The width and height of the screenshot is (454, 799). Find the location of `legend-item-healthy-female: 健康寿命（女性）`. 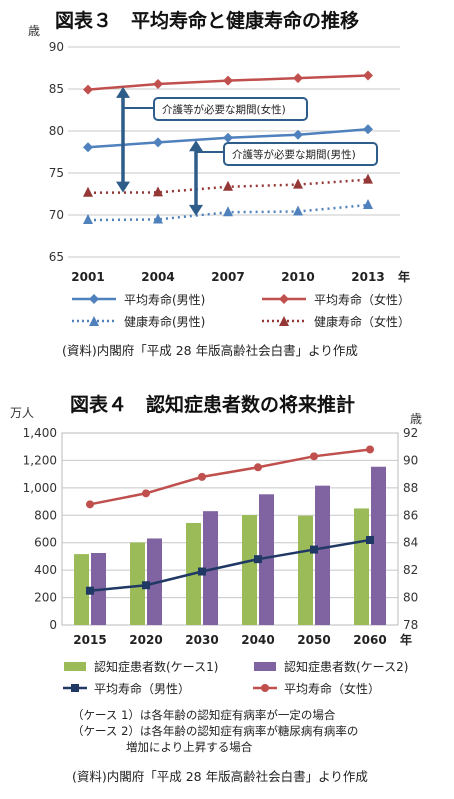

legend-item-healthy-female: 健康寿命（女性） is located at coordinates (355, 321).